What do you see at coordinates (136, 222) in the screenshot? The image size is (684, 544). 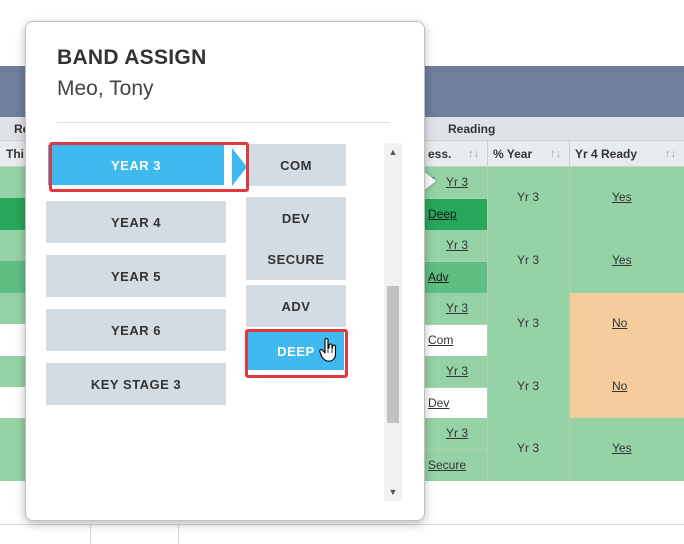 I see `year-option-button: YEAR 4` at bounding box center [136, 222].